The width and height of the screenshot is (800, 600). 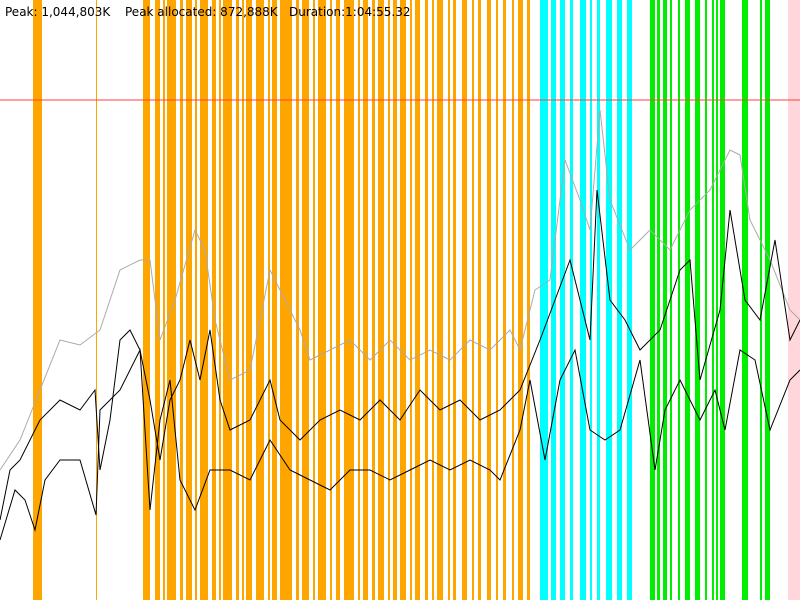 What do you see at coordinates (202, 12) in the screenshot?
I see `peak-allocated-label: Peak allocated: 872,888K` at bounding box center [202, 12].